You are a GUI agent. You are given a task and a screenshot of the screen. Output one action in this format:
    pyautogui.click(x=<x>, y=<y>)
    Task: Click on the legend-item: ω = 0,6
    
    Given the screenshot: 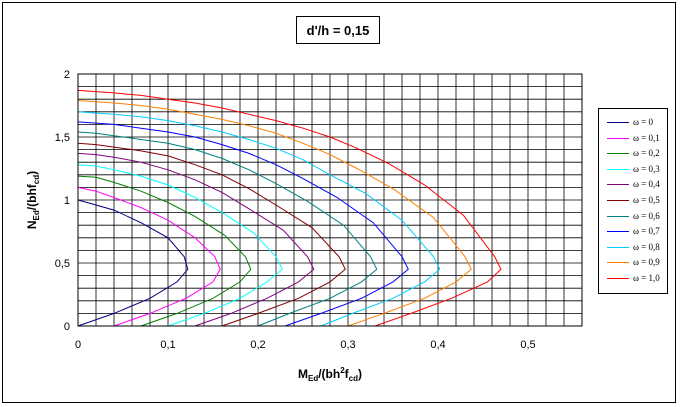 What is the action you would take?
    pyautogui.click(x=634, y=216)
    